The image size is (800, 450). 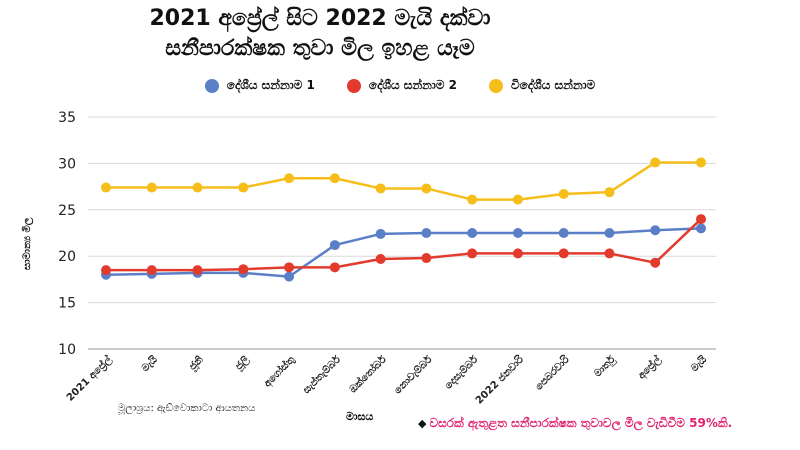 I want to click on legend-label-local-brand-2: දේශීය සන්නාම 2, so click(x=412, y=85).